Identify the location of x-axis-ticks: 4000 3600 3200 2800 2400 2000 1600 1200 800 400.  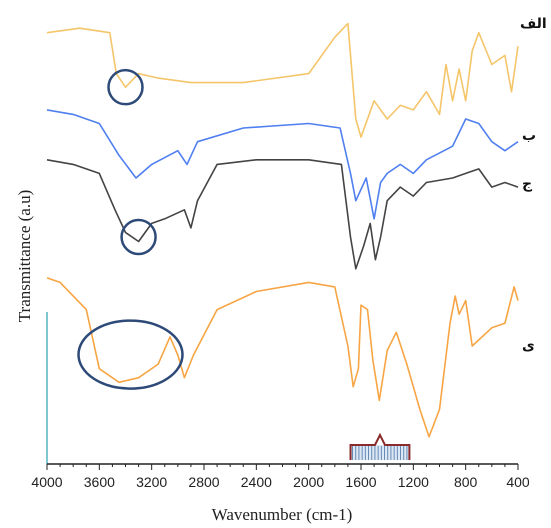
(280, 477).